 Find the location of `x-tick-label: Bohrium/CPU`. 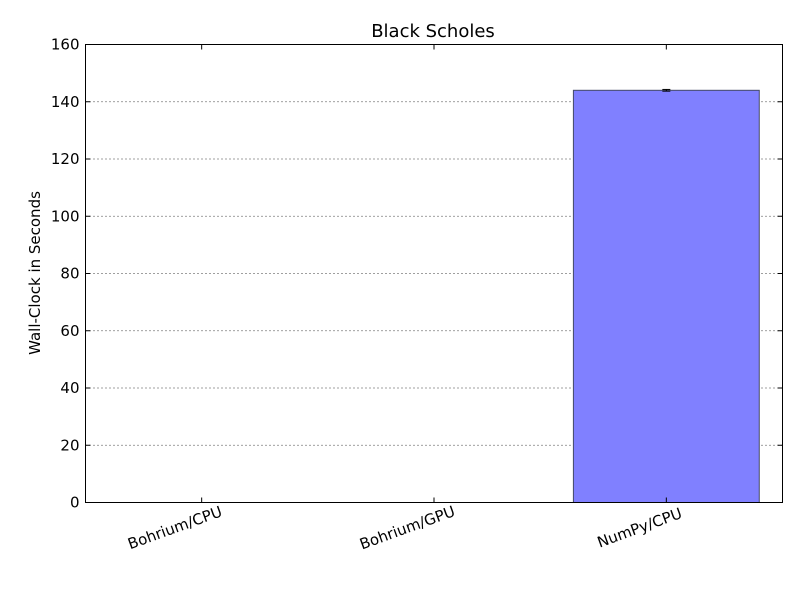

x-tick-label: Bohrium/CPU is located at coordinates (174, 527).